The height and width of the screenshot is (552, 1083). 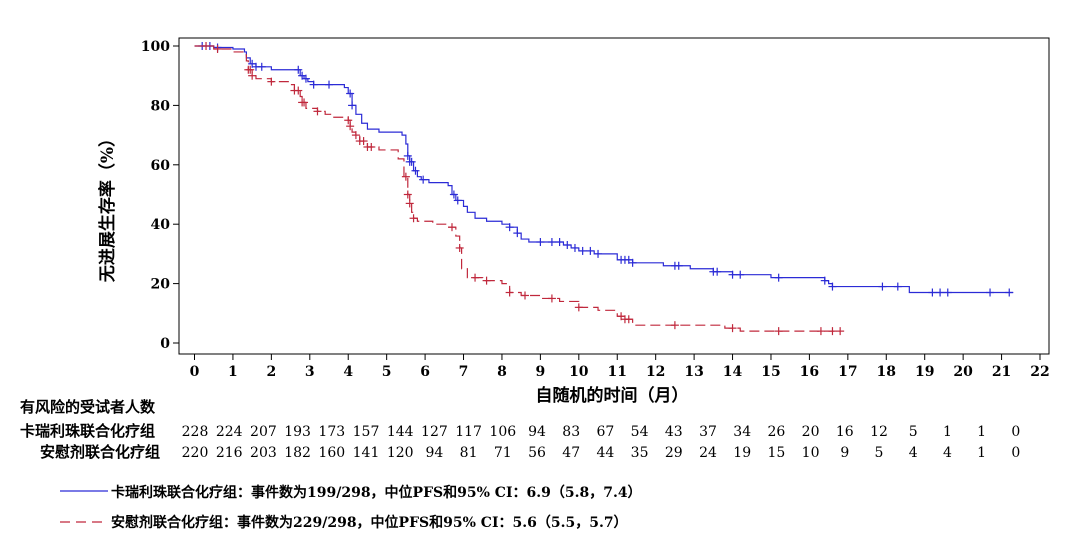 What do you see at coordinates (107, 206) in the screenshot?
I see `y-axis-title: 无进展生存率（%）` at bounding box center [107, 206].